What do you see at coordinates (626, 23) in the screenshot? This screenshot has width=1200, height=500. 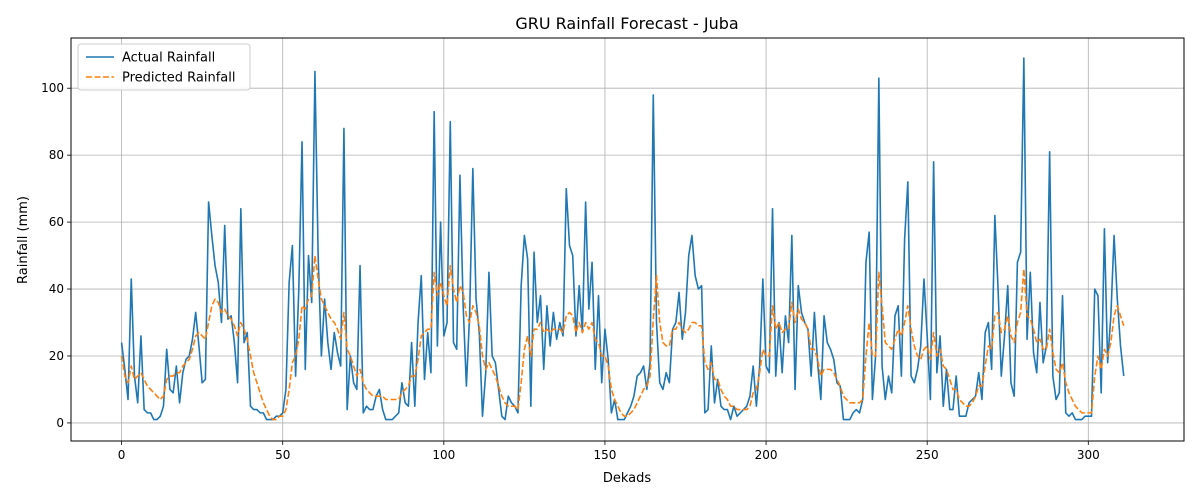 I see `chart-title: GRU Rainfall Forecast - Juba` at bounding box center [626, 23].